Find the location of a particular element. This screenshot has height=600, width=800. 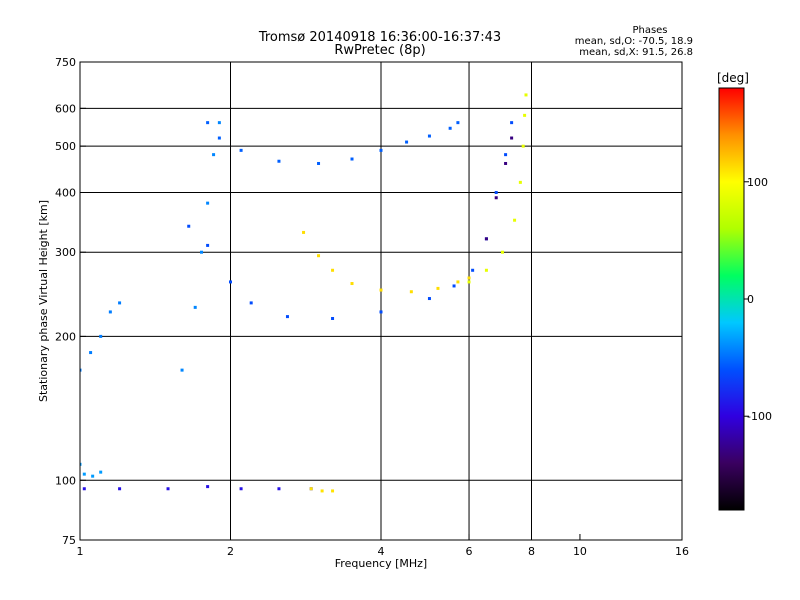

colorbar-unit-label: [deg] is located at coordinates (733, 78).